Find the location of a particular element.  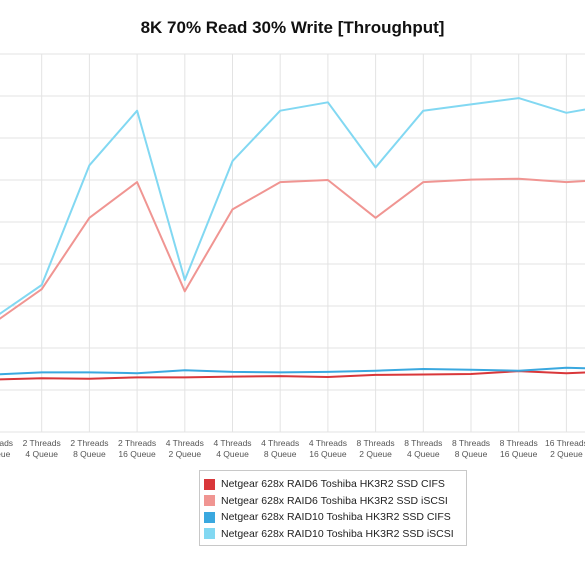

chart-title: 8K 70% Read 30% Write [Throughput] is located at coordinates (292, 27).